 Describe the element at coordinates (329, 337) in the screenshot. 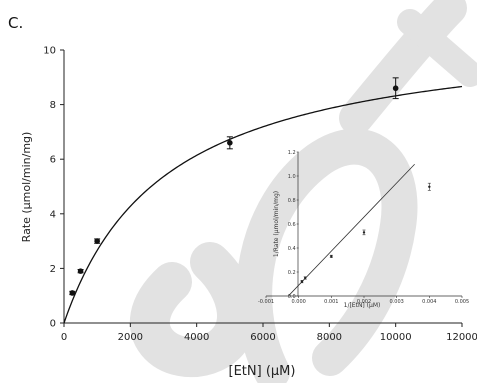

I see `x-tick-label: 8000` at that location.